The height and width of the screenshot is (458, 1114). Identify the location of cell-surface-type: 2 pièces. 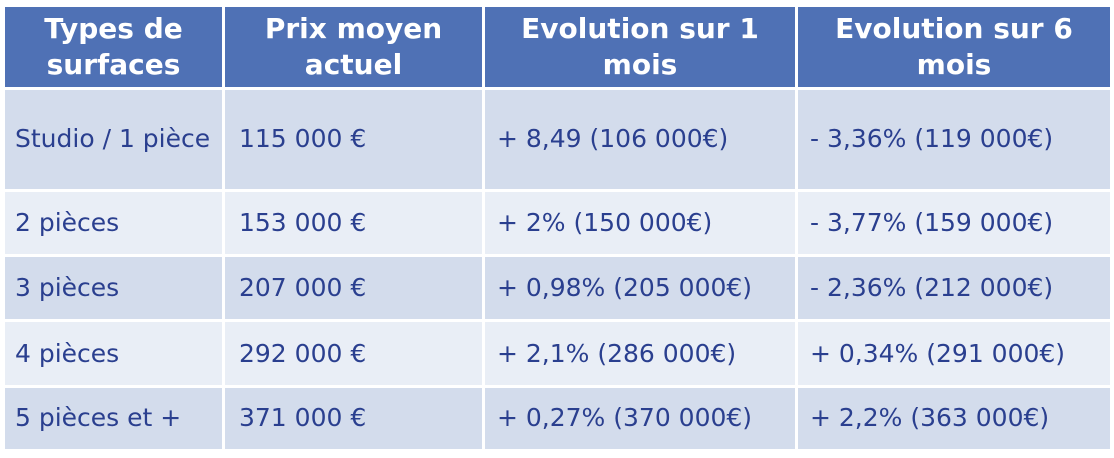
(113, 223).